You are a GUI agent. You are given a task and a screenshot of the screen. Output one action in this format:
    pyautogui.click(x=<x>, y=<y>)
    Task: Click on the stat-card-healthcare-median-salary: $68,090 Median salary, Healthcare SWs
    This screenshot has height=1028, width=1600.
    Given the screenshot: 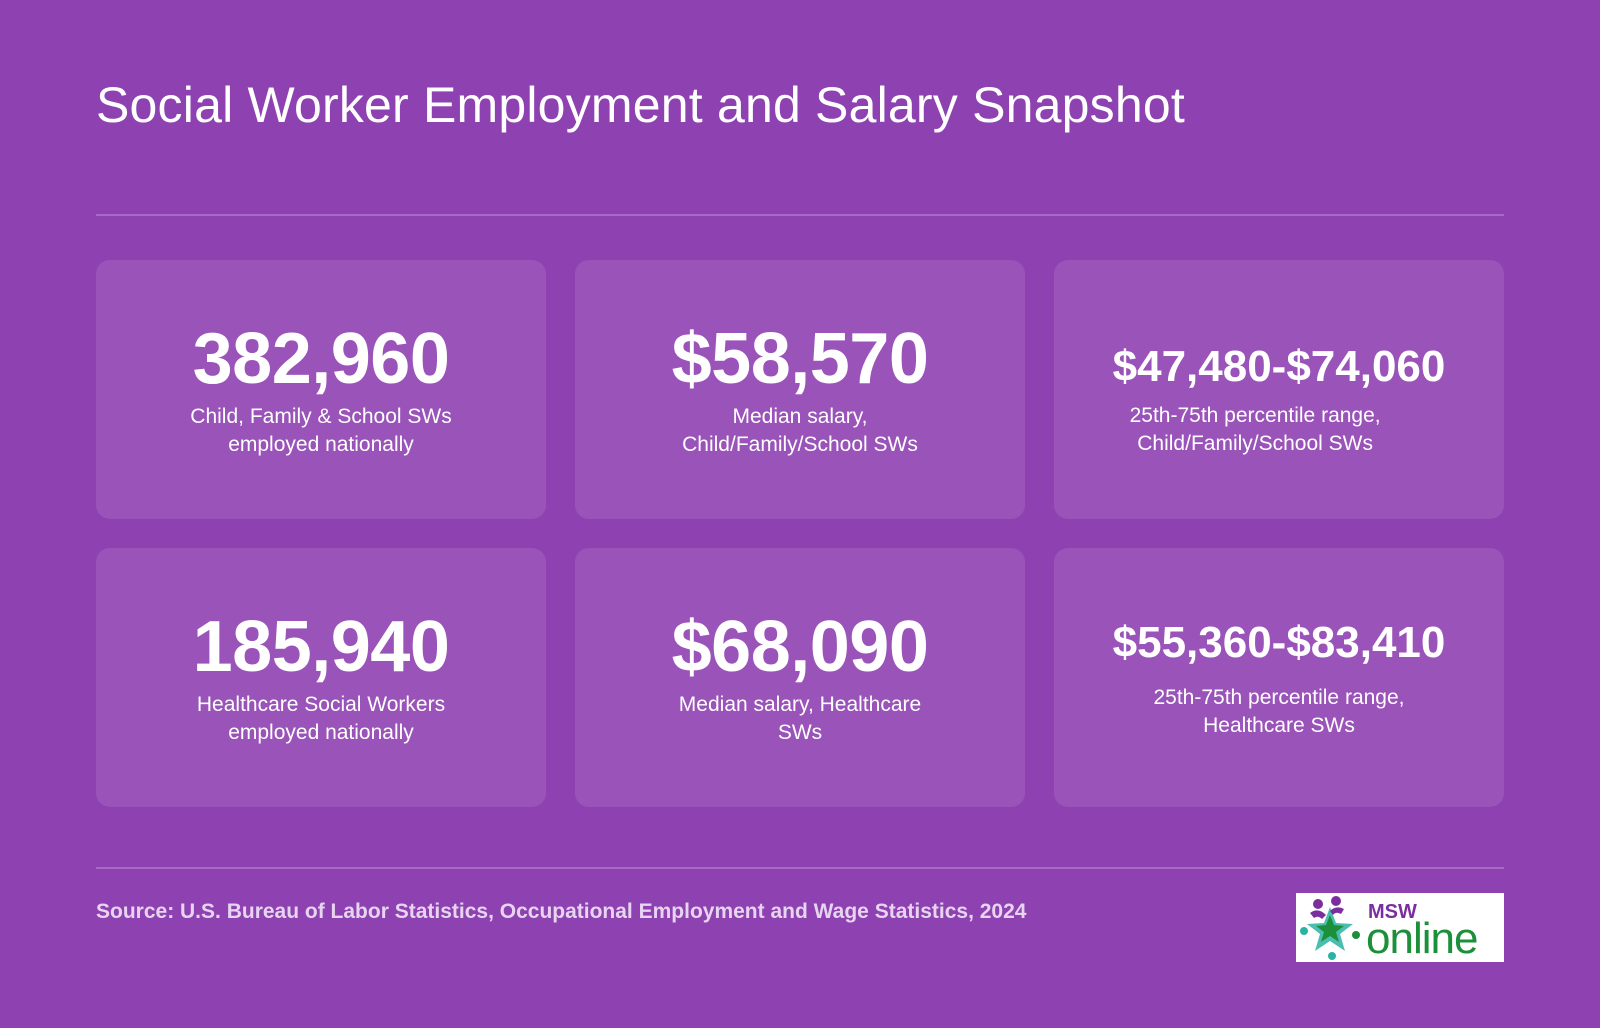 What is the action you would take?
    pyautogui.click(x=800, y=677)
    